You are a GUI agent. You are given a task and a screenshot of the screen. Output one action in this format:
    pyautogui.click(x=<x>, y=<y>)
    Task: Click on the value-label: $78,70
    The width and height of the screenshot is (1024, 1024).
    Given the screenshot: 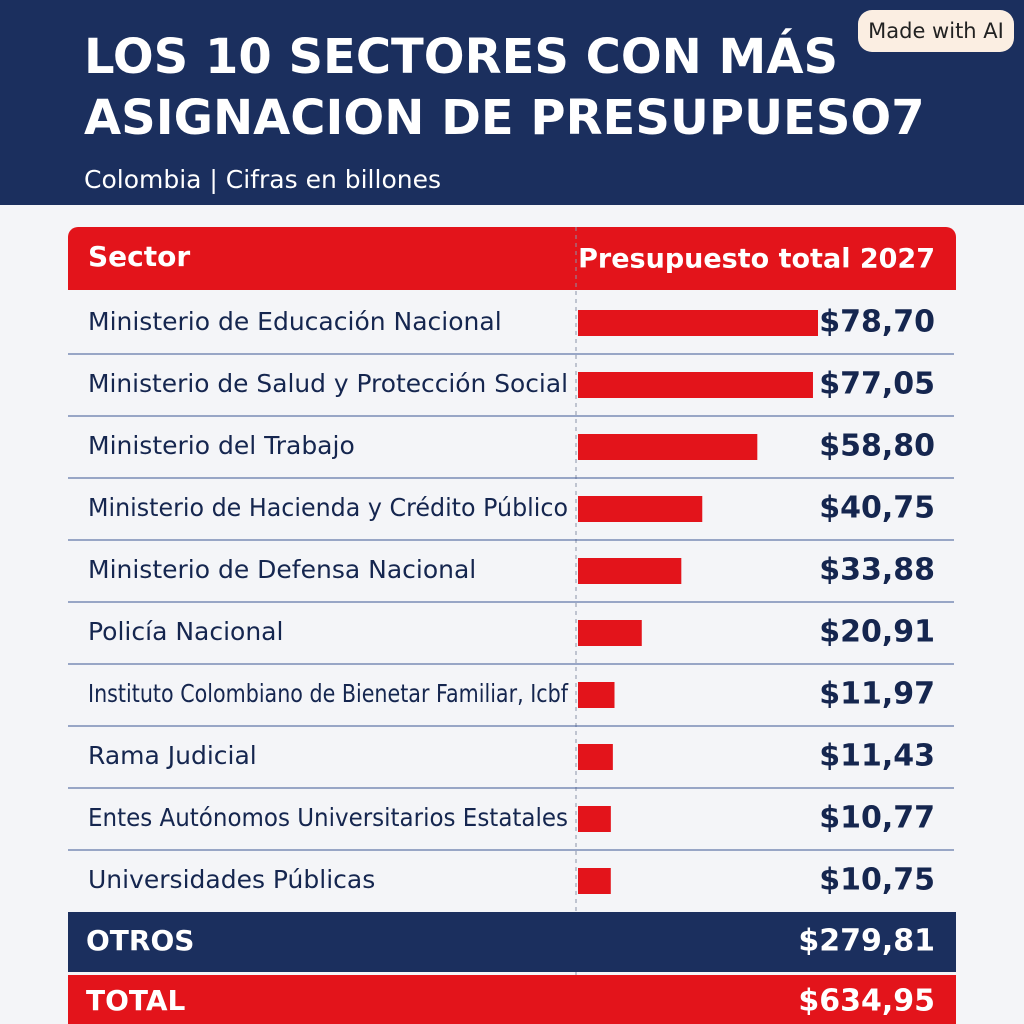 What is the action you would take?
    pyautogui.click(x=877, y=322)
    